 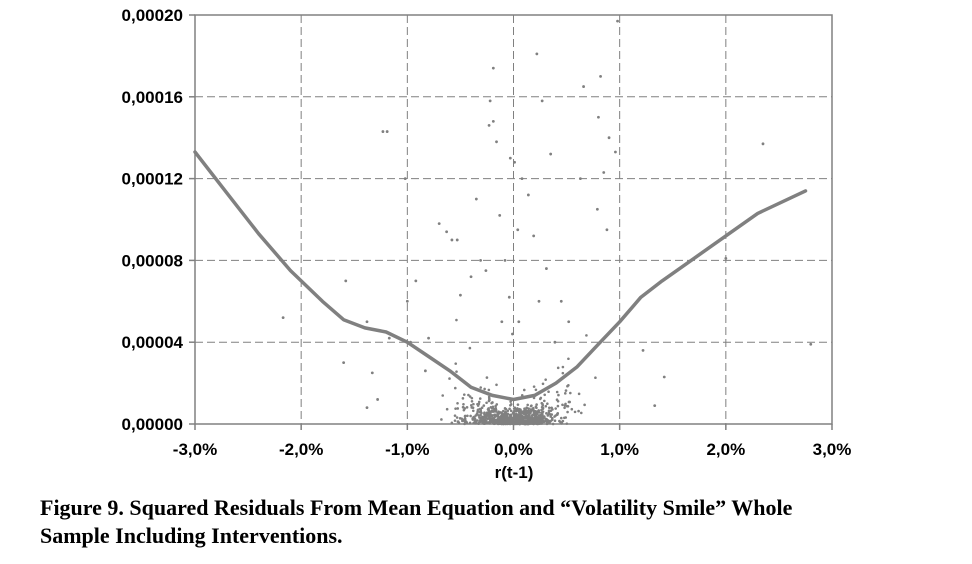 What do you see at coordinates (191, 535) in the screenshot?
I see `caption-line-2: Sample Including Interventions.` at bounding box center [191, 535].